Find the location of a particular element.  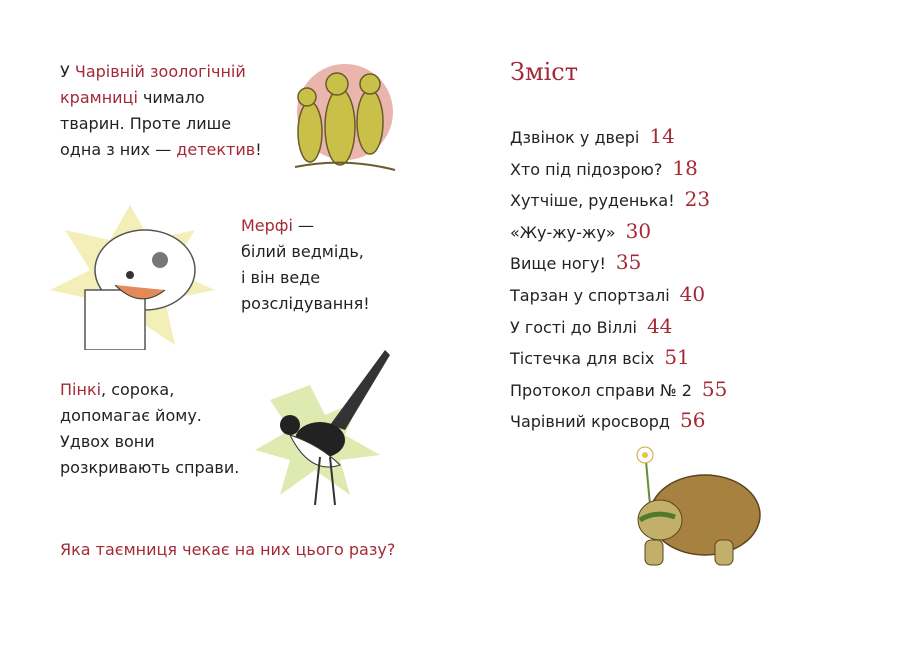

toc-item-label: Вище ногу! is located at coordinates (558, 264).